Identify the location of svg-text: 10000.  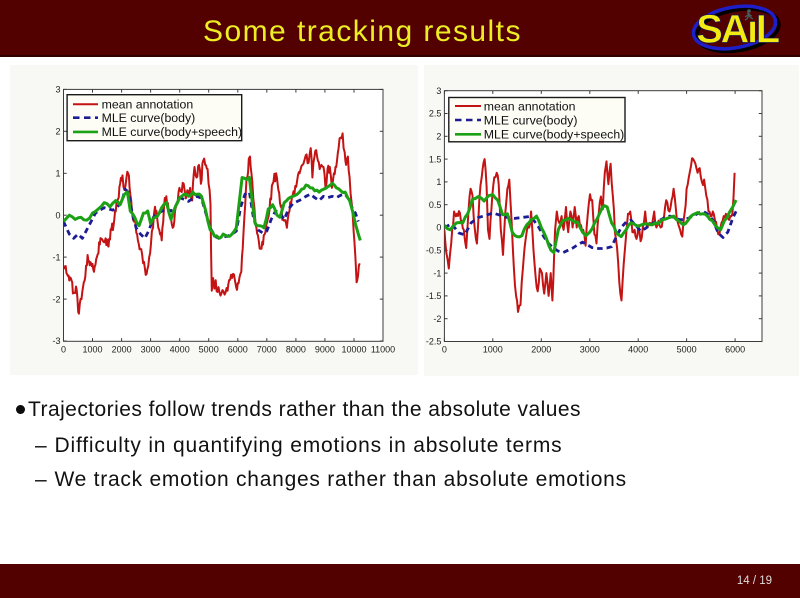
(353, 349).